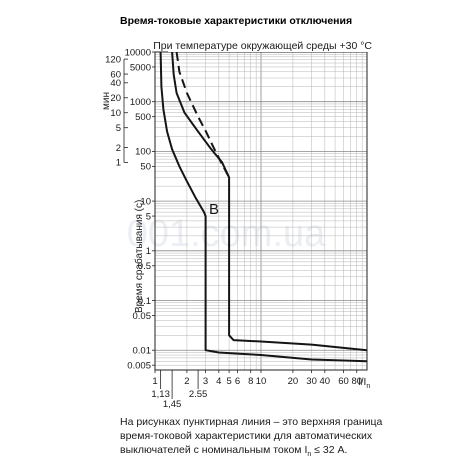  I want to click on x-axis-lower: 1,131,45 2.55, so click(179, 390).